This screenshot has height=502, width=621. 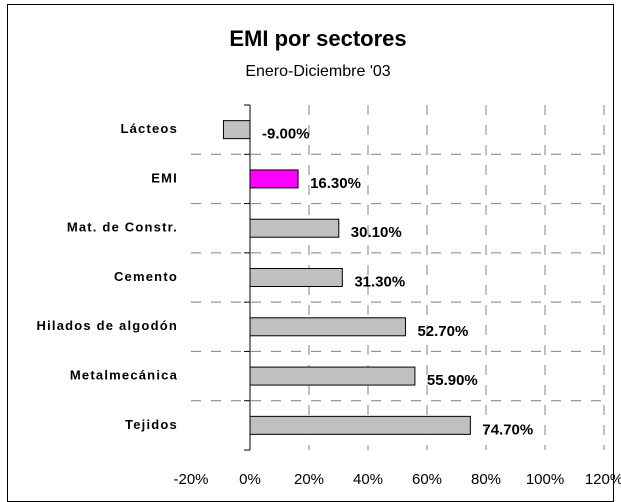 What do you see at coordinates (108, 325) in the screenshot?
I see `y-tick-label: Hilados de algodón` at bounding box center [108, 325].